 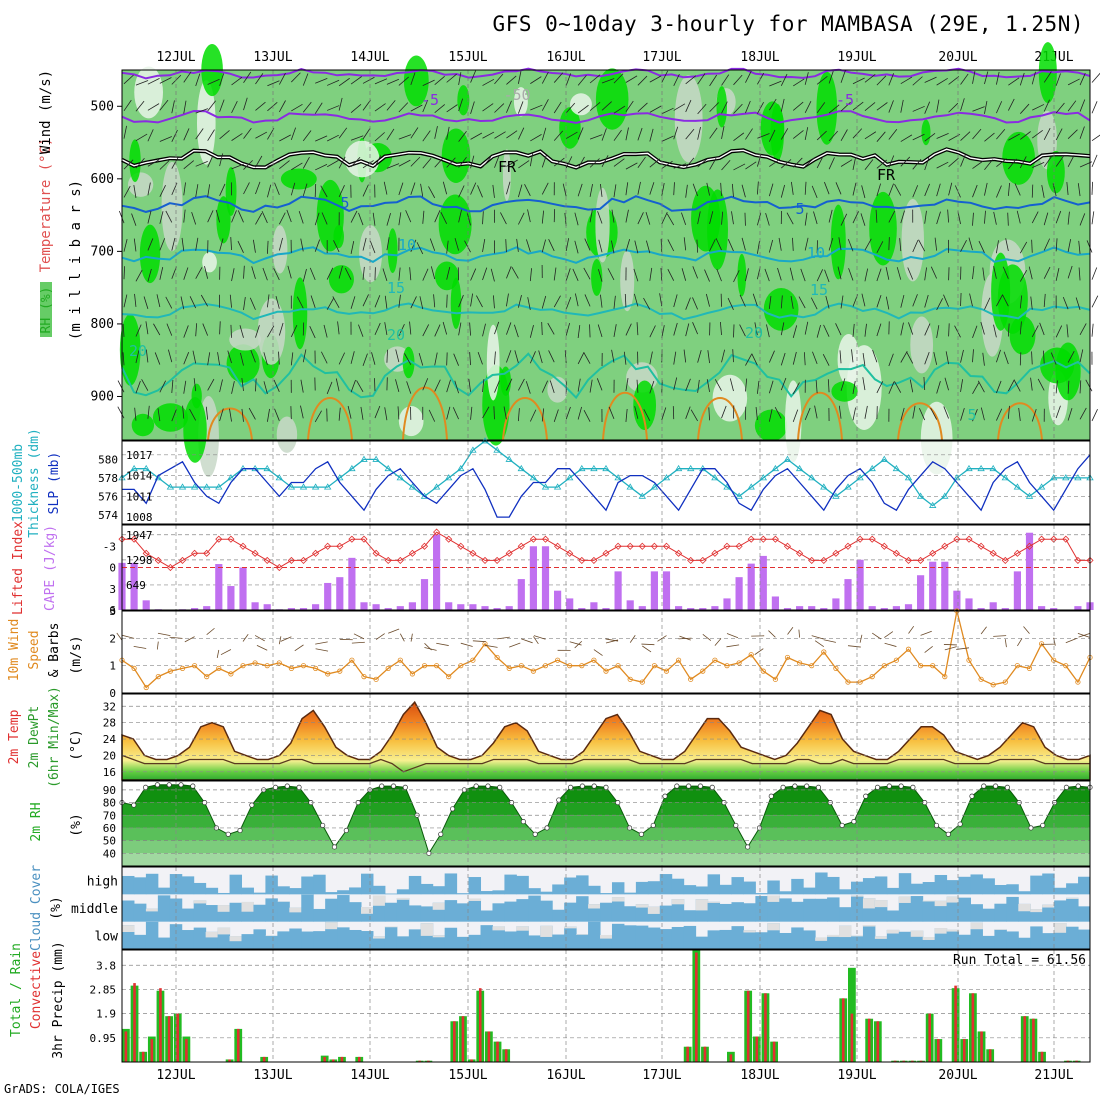 What do you see at coordinates (816, 253) in the screenshot?
I see `contour-label: 10` at bounding box center [816, 253].